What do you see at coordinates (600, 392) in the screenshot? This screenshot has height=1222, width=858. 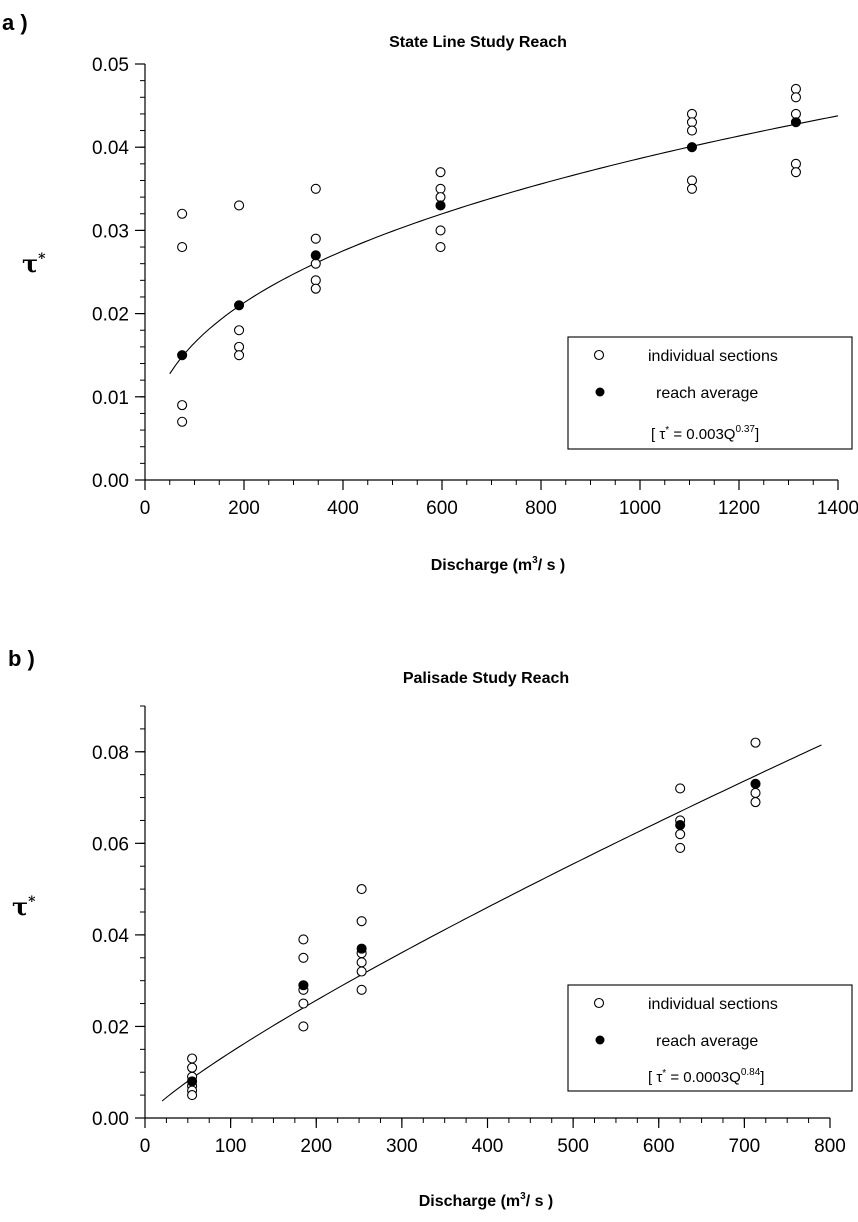 I see `panel-a-legend-filled-marker` at bounding box center [600, 392].